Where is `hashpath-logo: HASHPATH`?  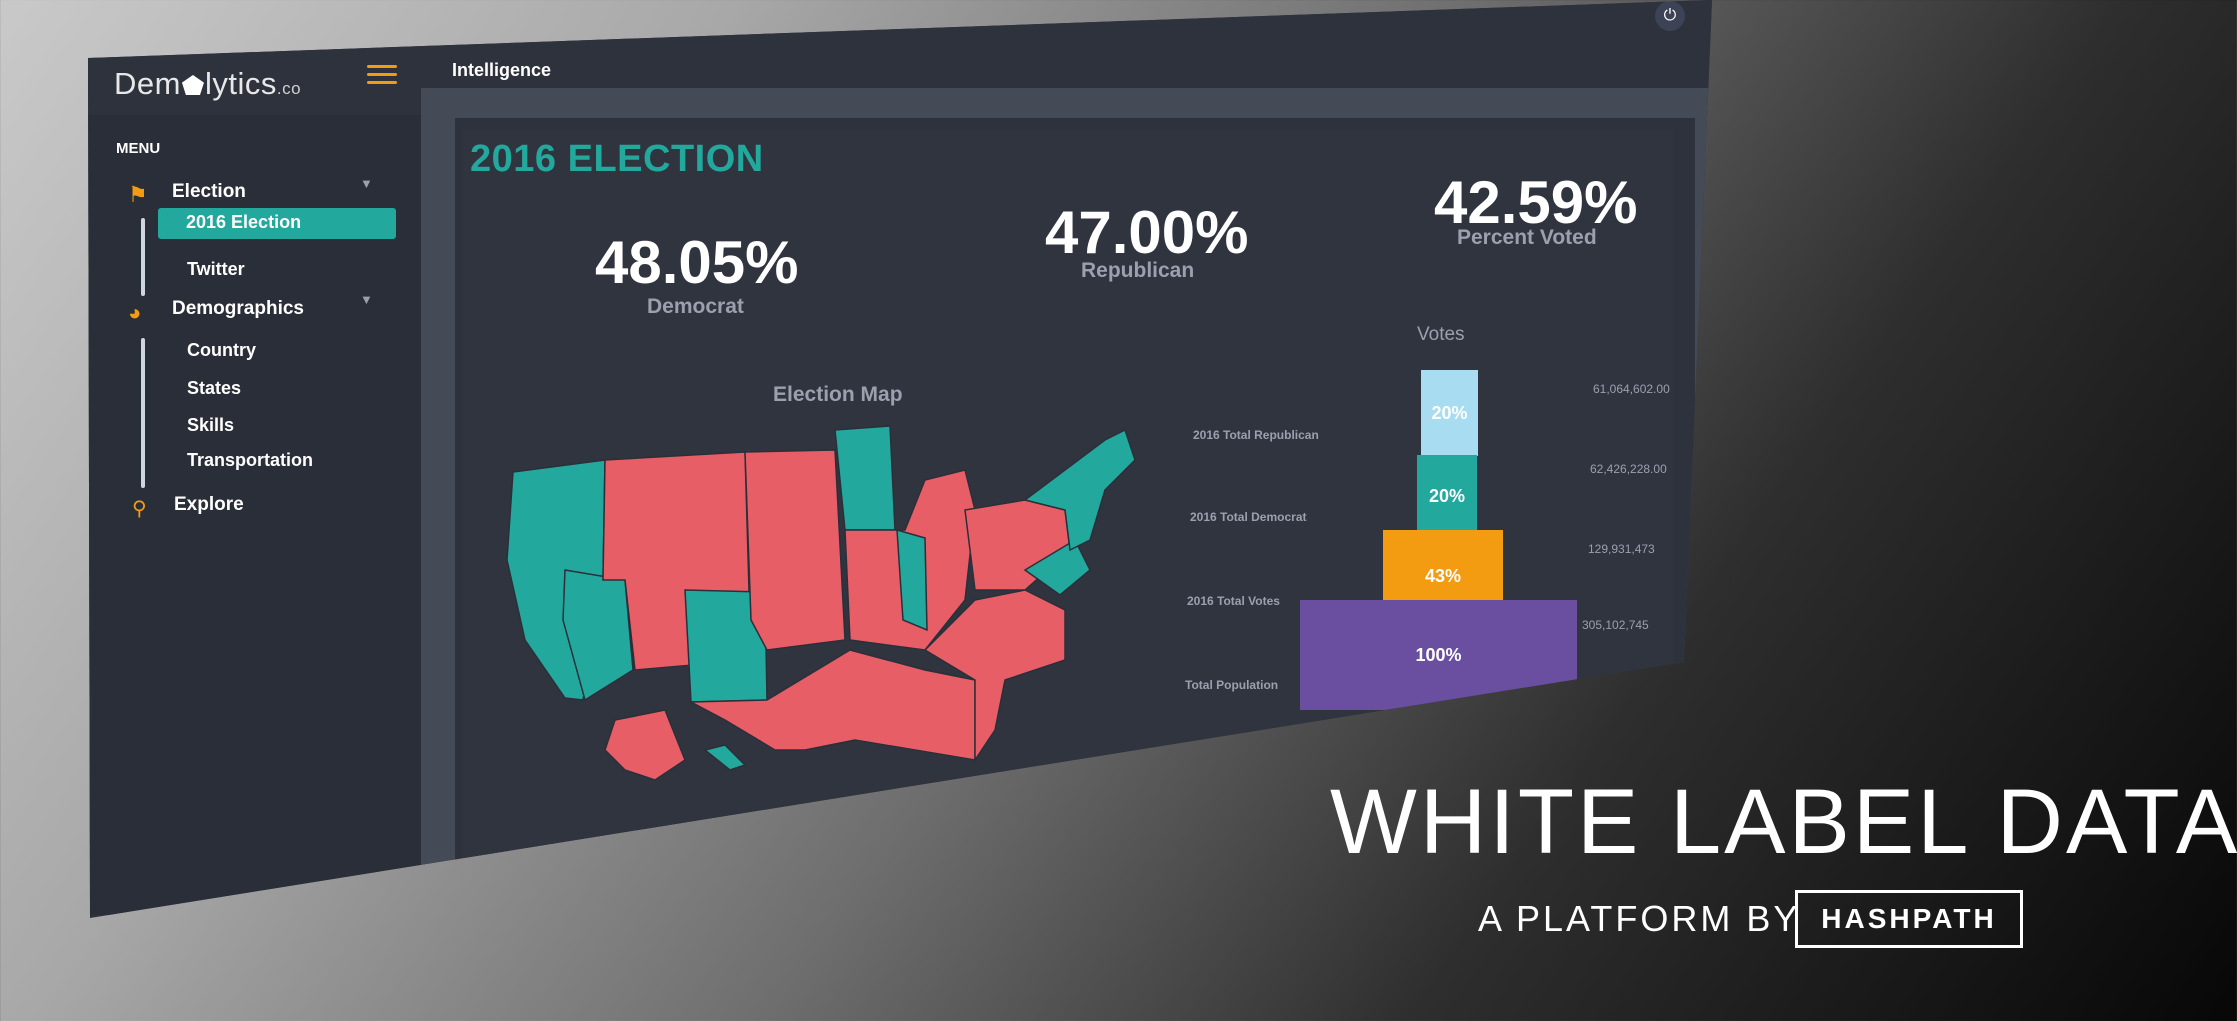
hashpath-logo: HASHPATH is located at coordinates (1909, 919).